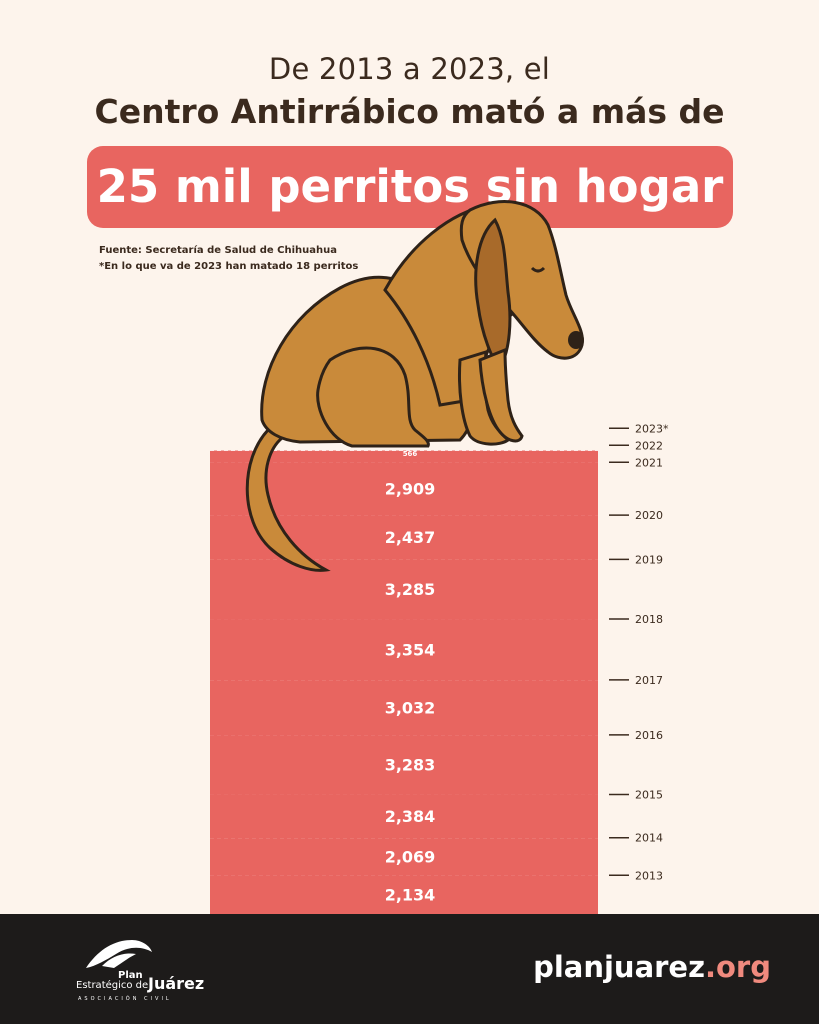 The height and width of the screenshot is (1024, 819). I want to click on headline-highlight-text: 25 mil perritos sin hogar, so click(410, 186).